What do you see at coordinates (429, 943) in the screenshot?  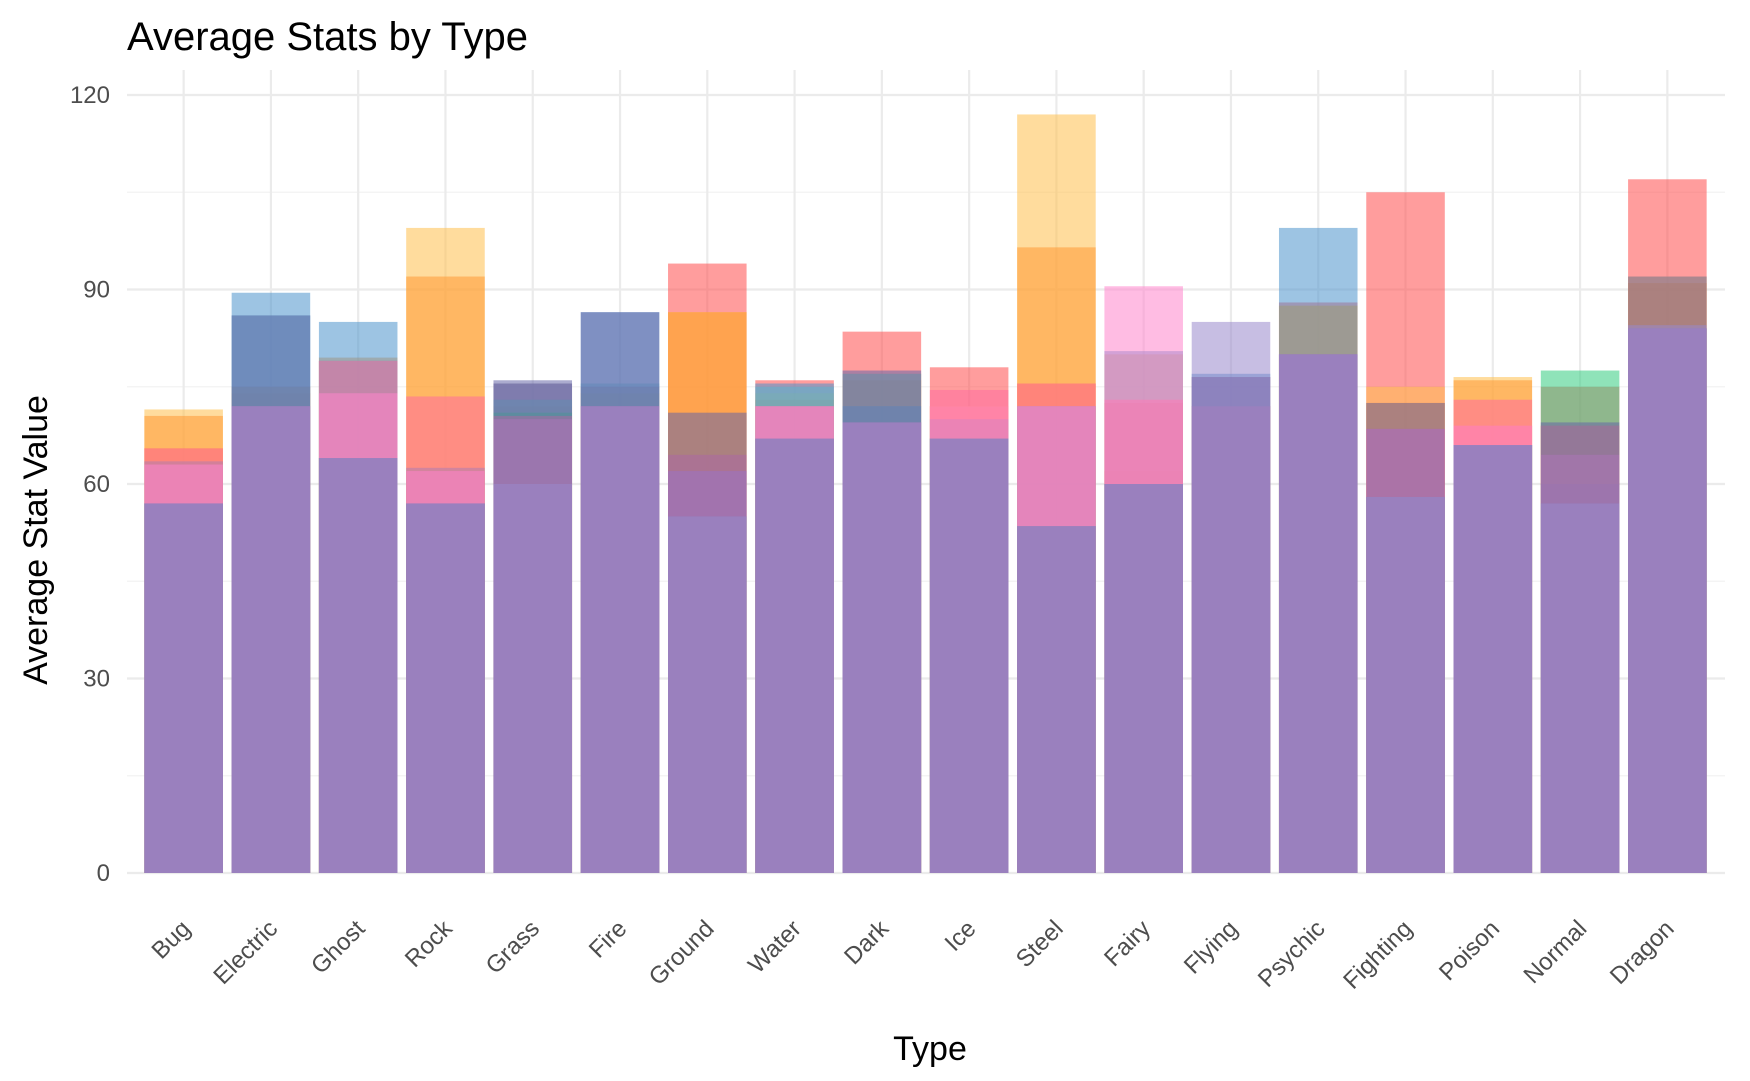 I see `x-tick-label: Rock` at bounding box center [429, 943].